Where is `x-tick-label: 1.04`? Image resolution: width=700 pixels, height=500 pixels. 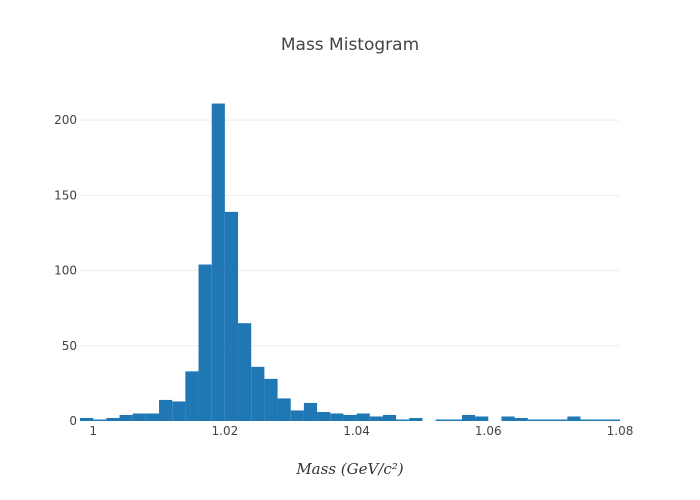 x-tick-label: 1.04 is located at coordinates (356, 431).